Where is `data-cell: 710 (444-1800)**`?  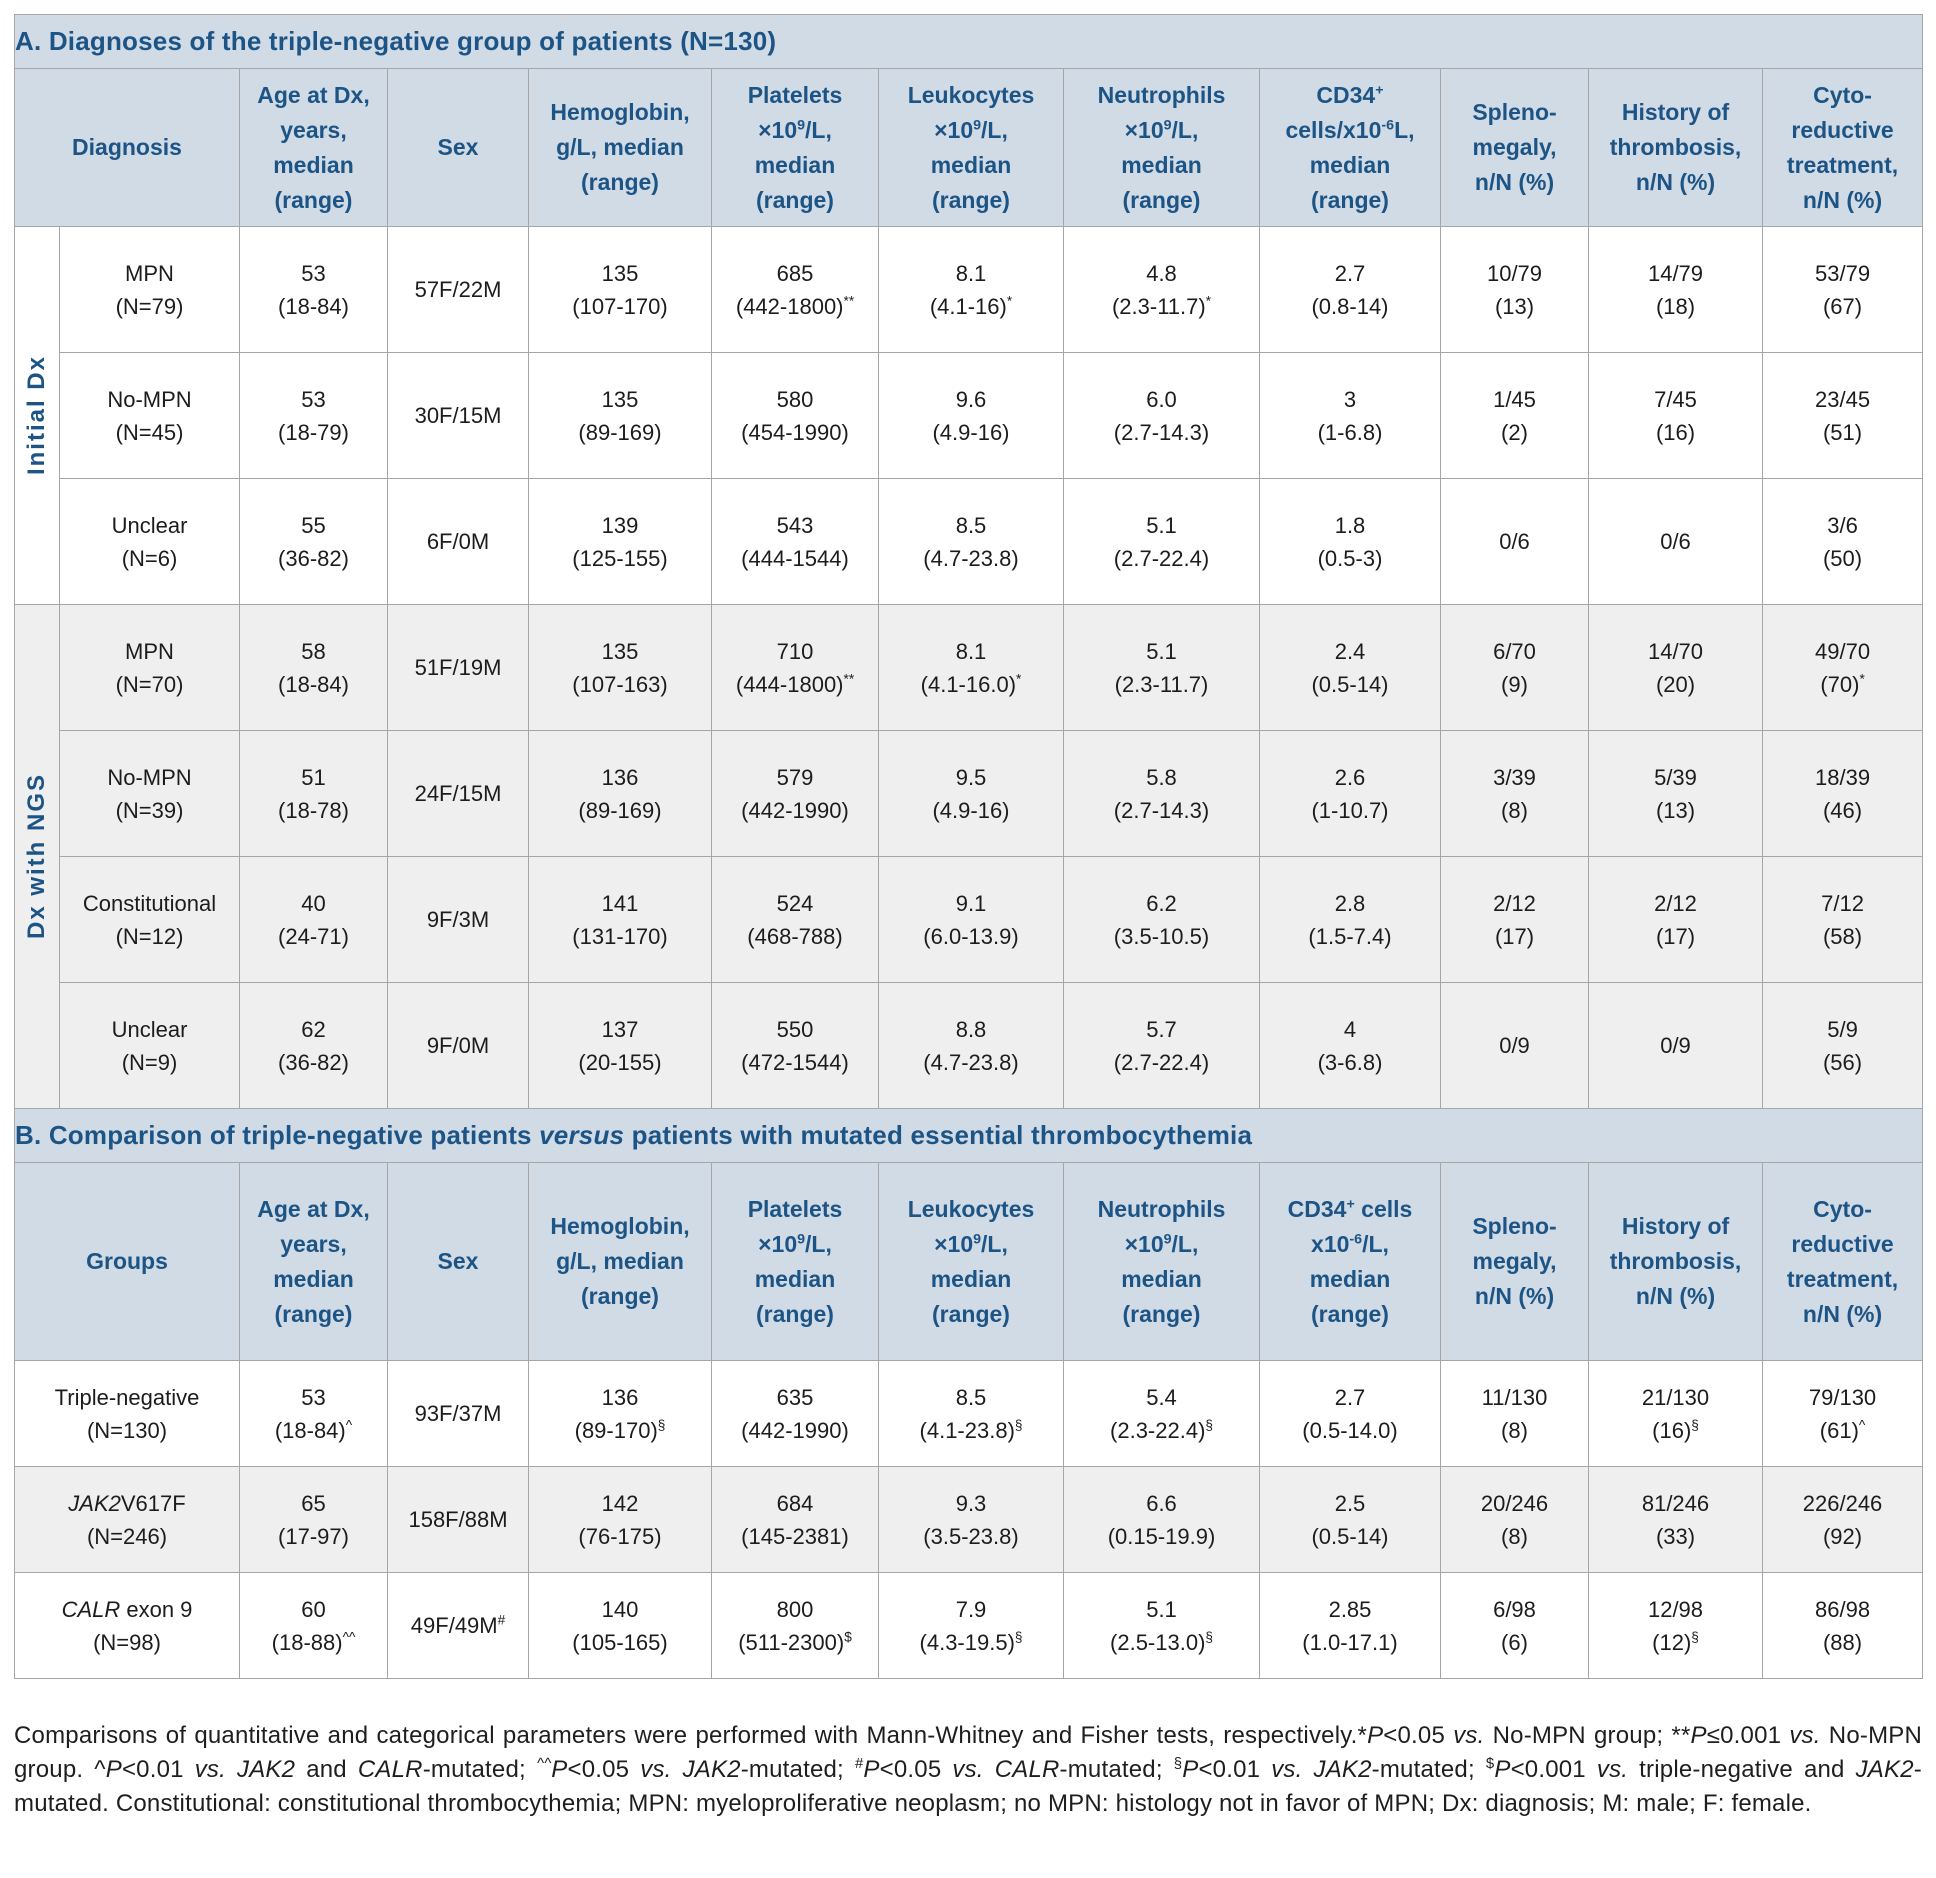 data-cell: 710 (444-1800)** is located at coordinates (795, 667).